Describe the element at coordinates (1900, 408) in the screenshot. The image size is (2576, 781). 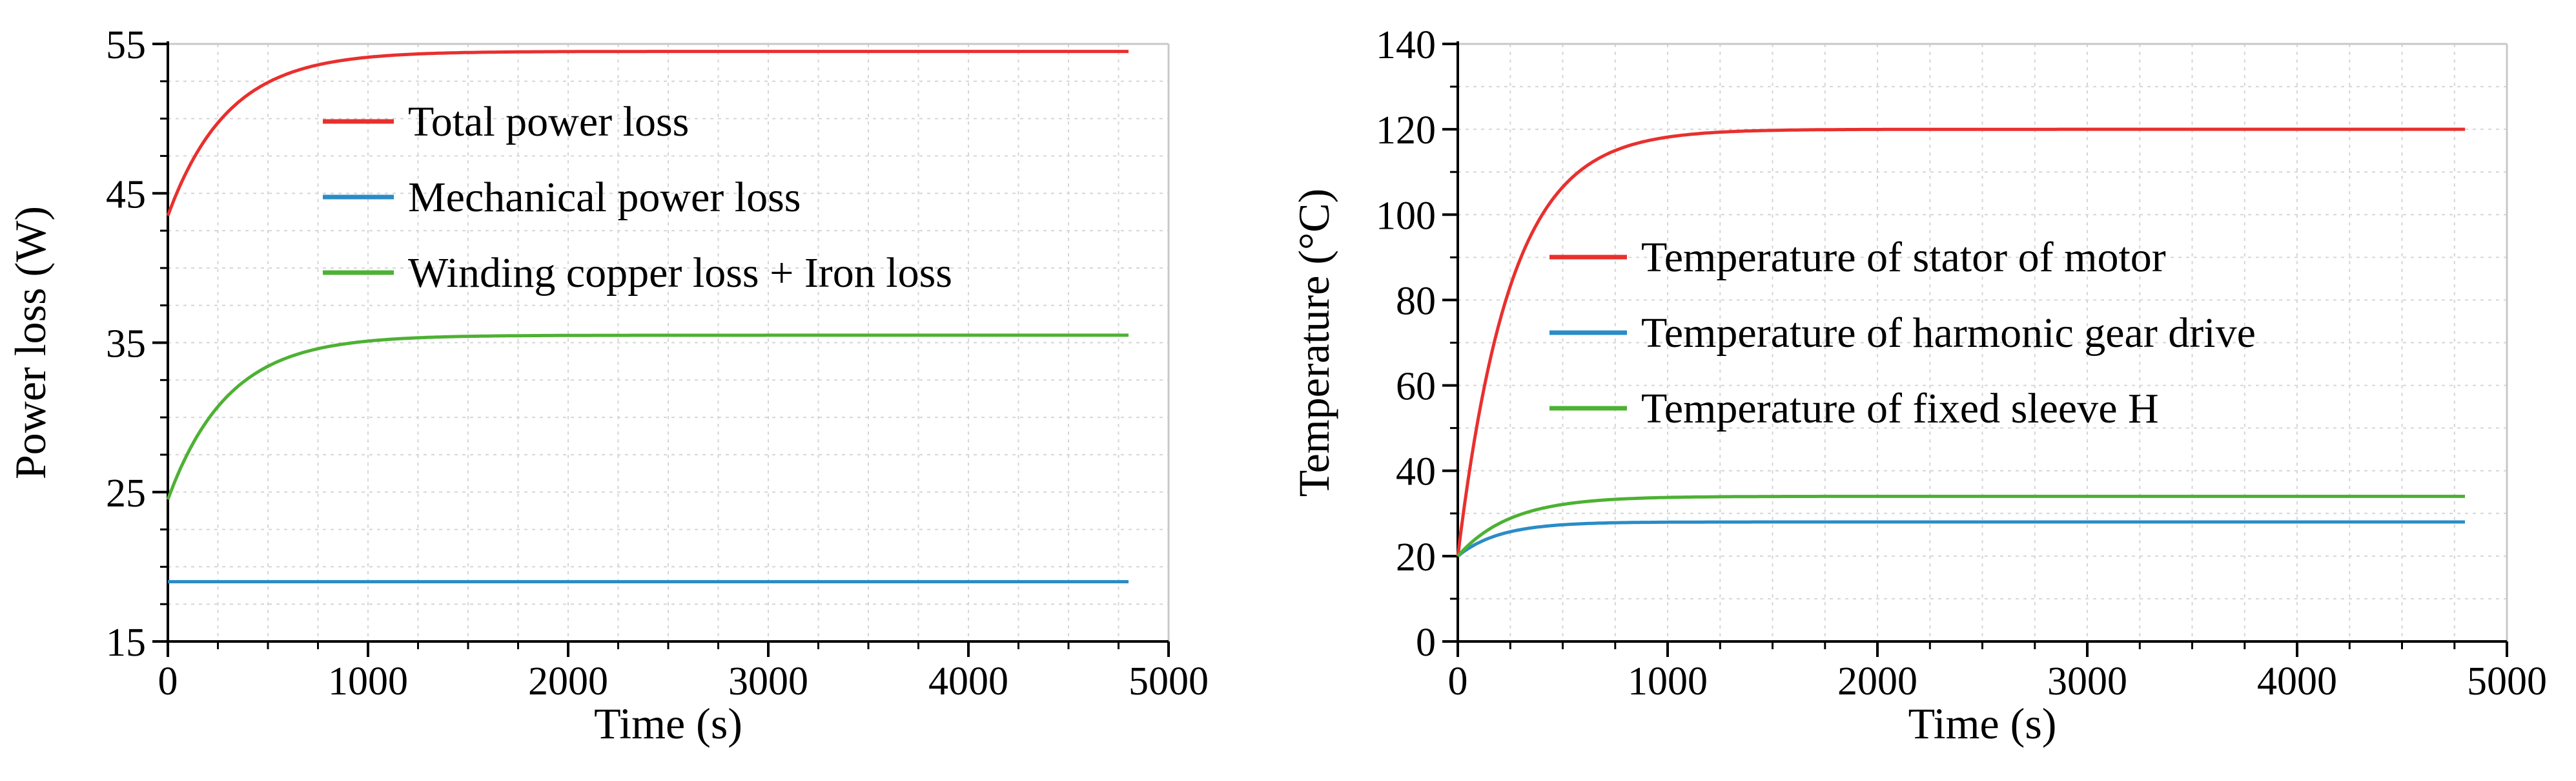
I see `legend-label-3: Temperature of fixed sleeve H` at that location.